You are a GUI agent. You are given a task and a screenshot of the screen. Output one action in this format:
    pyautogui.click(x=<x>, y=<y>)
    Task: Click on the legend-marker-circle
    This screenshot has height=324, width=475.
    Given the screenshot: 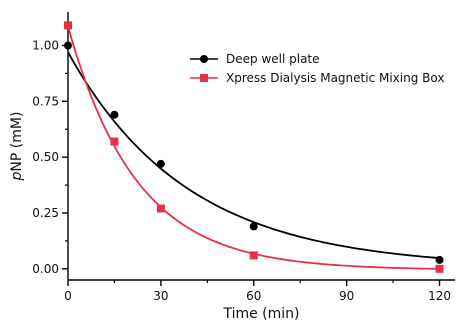 What is the action you would take?
    pyautogui.click(x=204, y=59)
    